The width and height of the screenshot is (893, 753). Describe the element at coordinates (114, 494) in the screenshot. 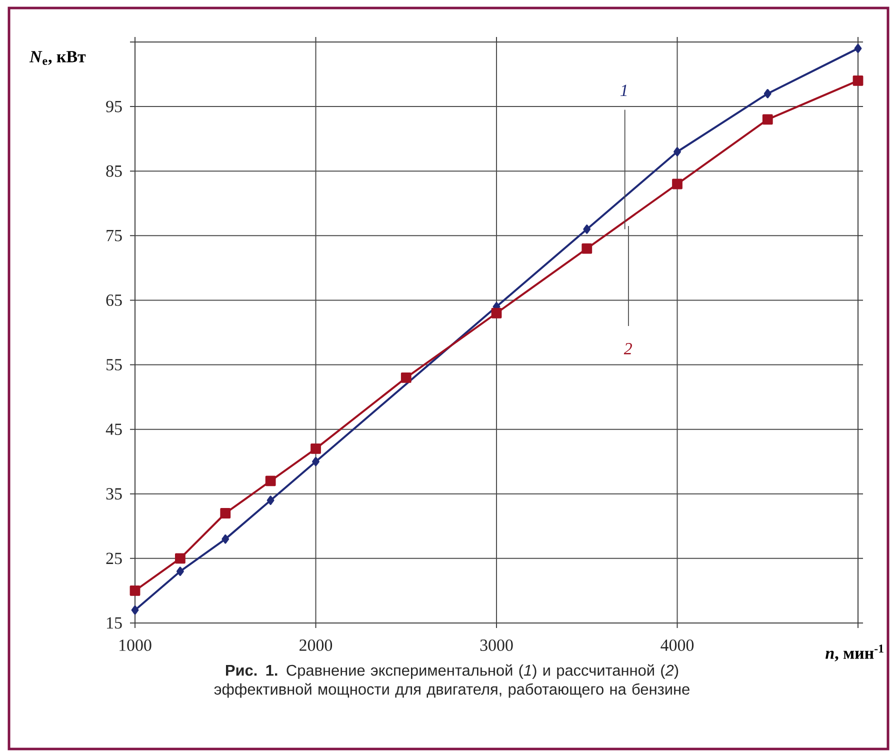

I see `y-tick-label: 35` at that location.